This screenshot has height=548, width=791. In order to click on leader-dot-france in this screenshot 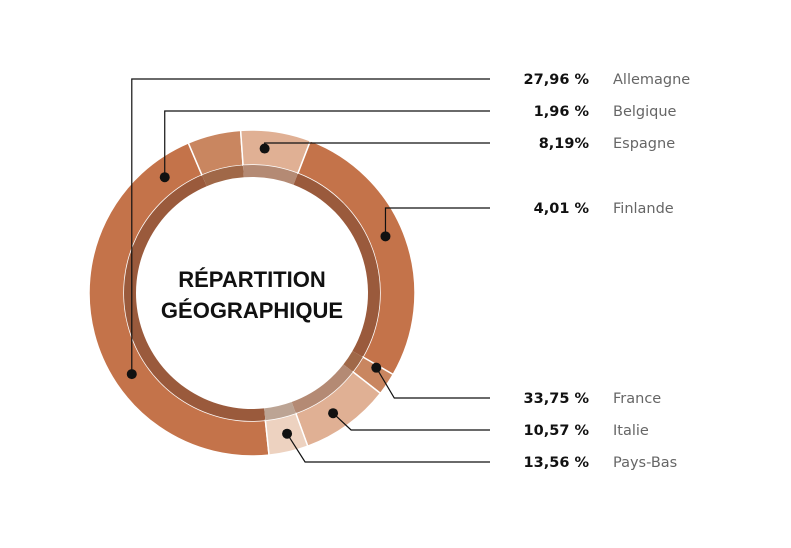, I will do `click(376, 367)`.